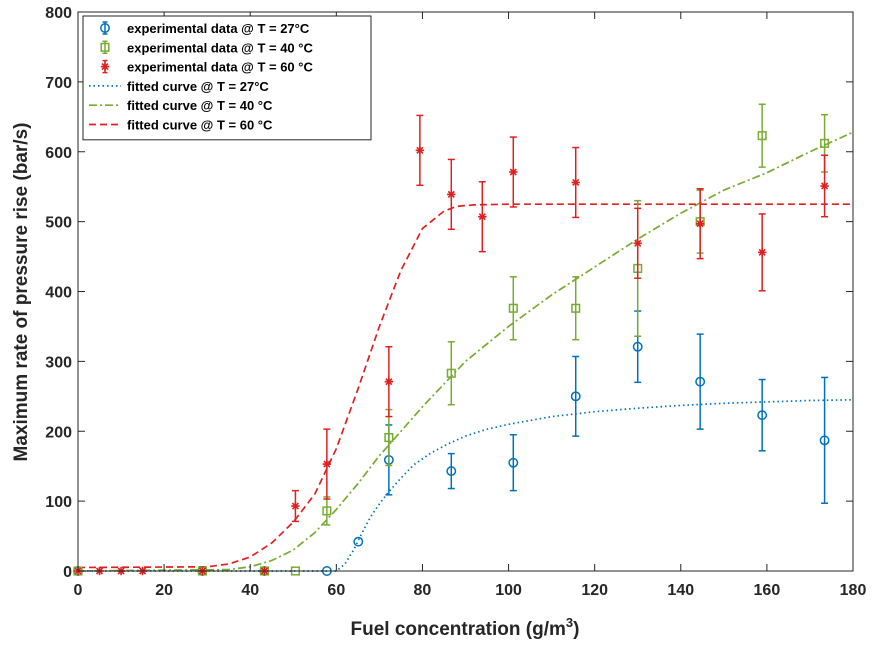 Image resolution: width=873 pixels, height=645 pixels. Describe the element at coordinates (58, 293) in the screenshot. I see `y-tick-label: 400` at that location.